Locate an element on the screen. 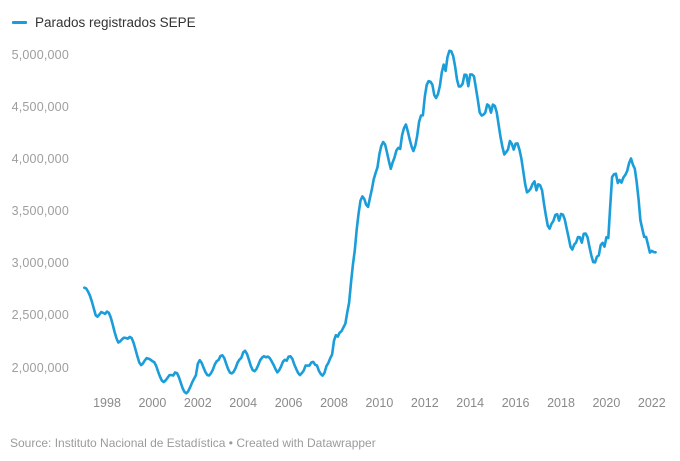 The height and width of the screenshot is (461, 680). y-axis-tick-label: 3,500,000 is located at coordinates (40, 211).